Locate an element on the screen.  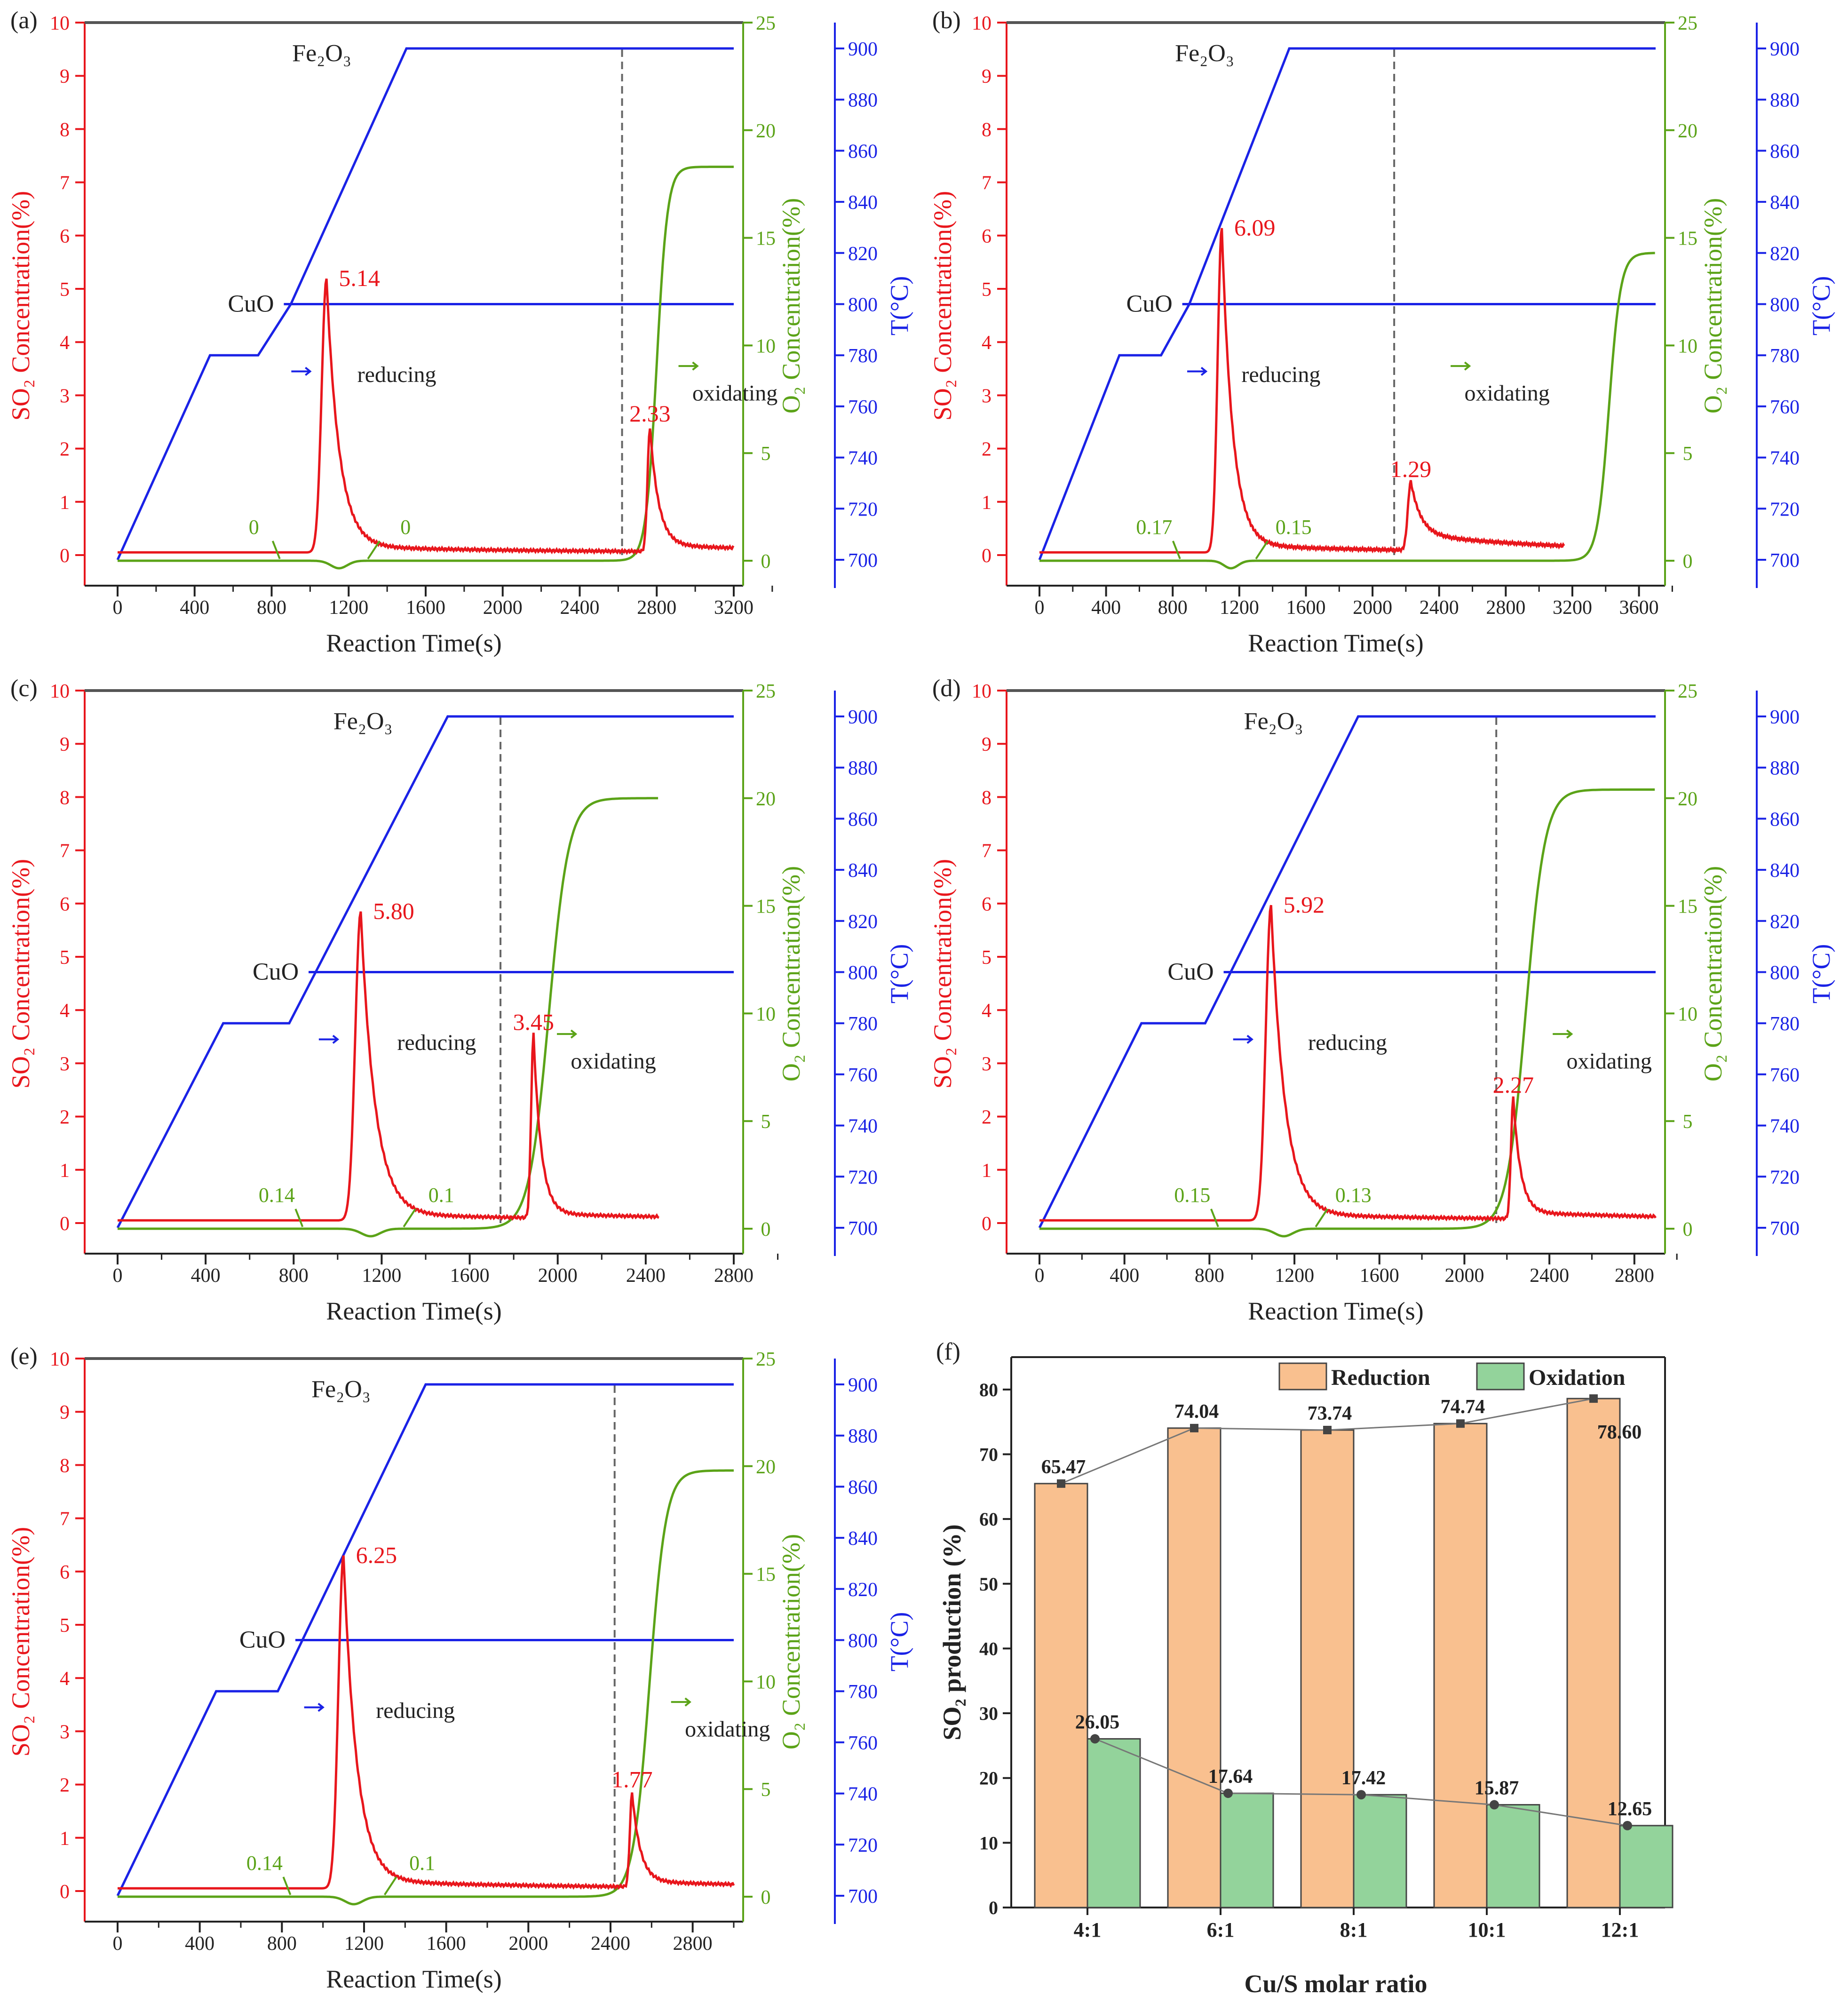
temp-axis-label: T(°C) is located at coordinates (899, 974).